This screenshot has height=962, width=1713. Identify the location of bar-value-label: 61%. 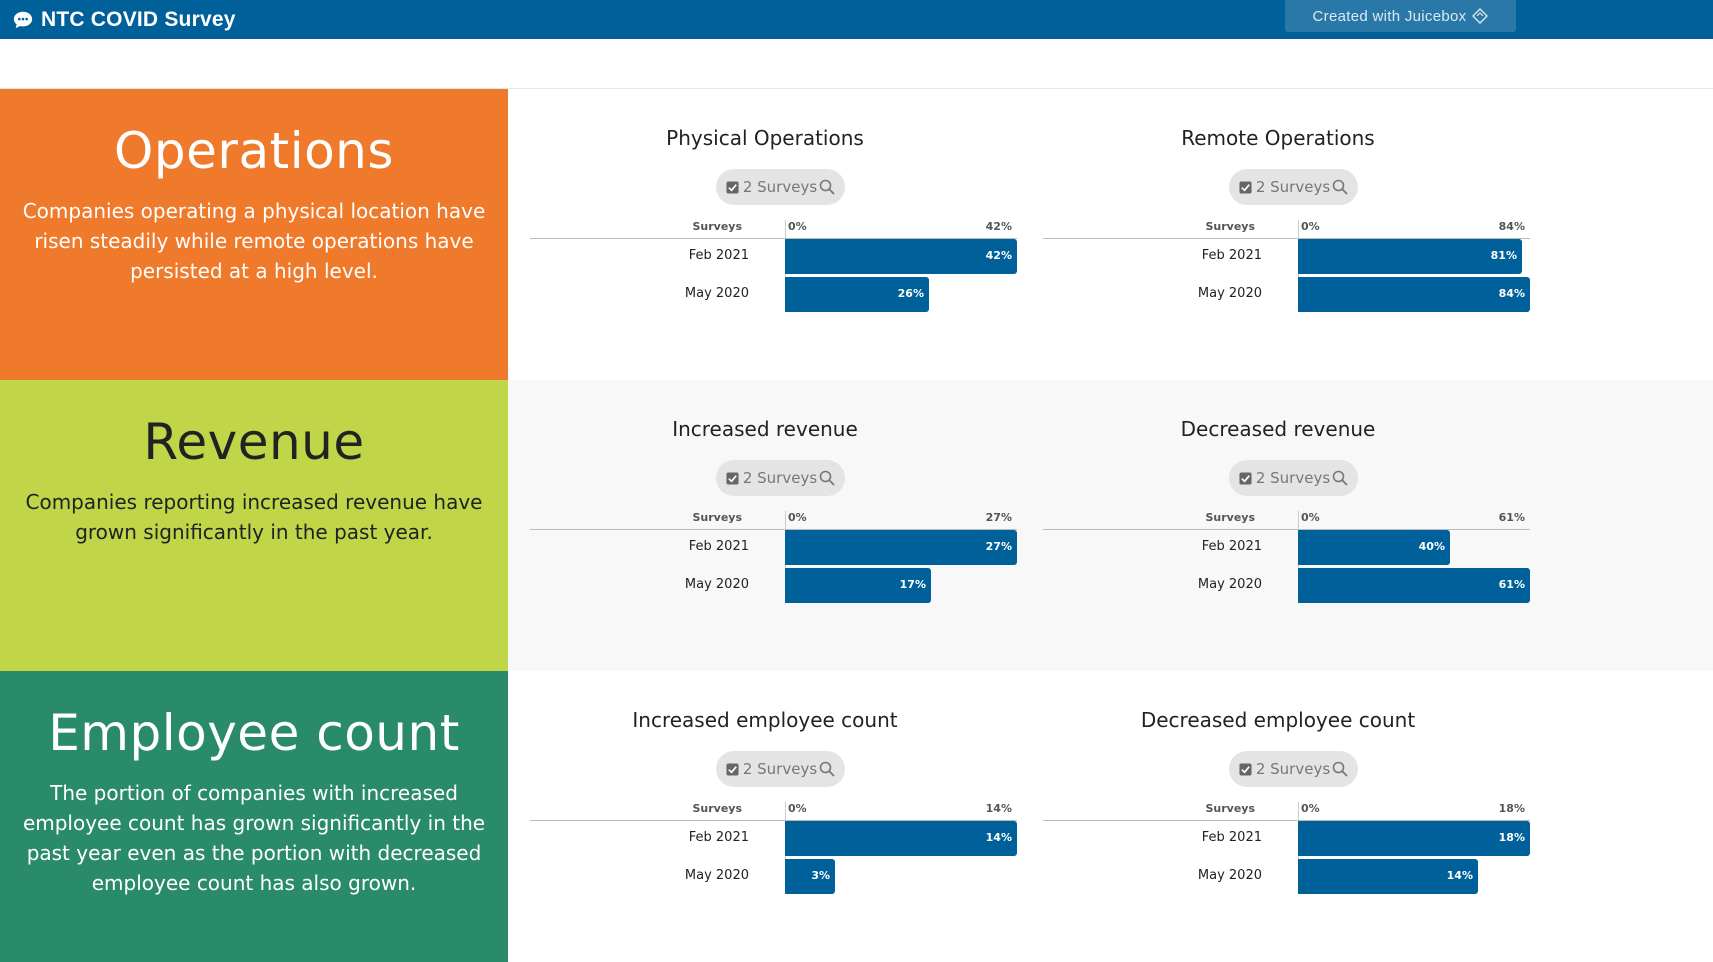
(1511, 584).